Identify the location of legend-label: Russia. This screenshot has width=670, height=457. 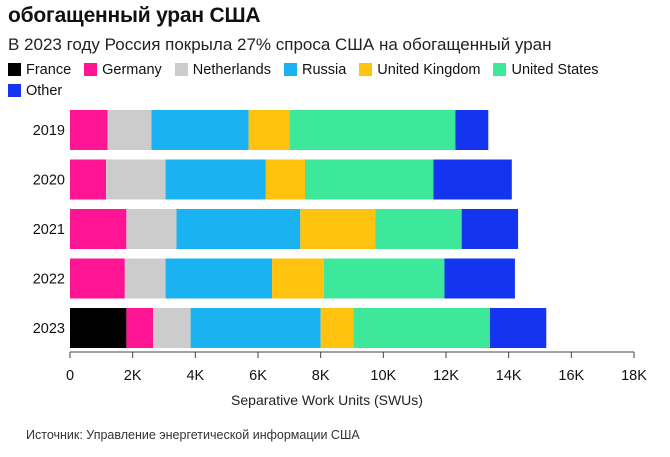
(324, 69).